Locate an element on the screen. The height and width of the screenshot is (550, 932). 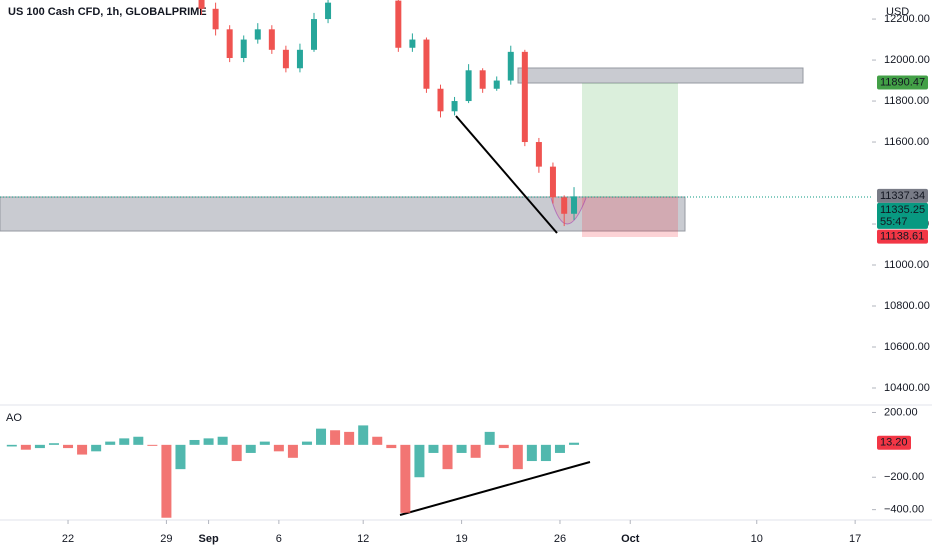
y-tick-label: 11600.00 is located at coordinates (906, 142).